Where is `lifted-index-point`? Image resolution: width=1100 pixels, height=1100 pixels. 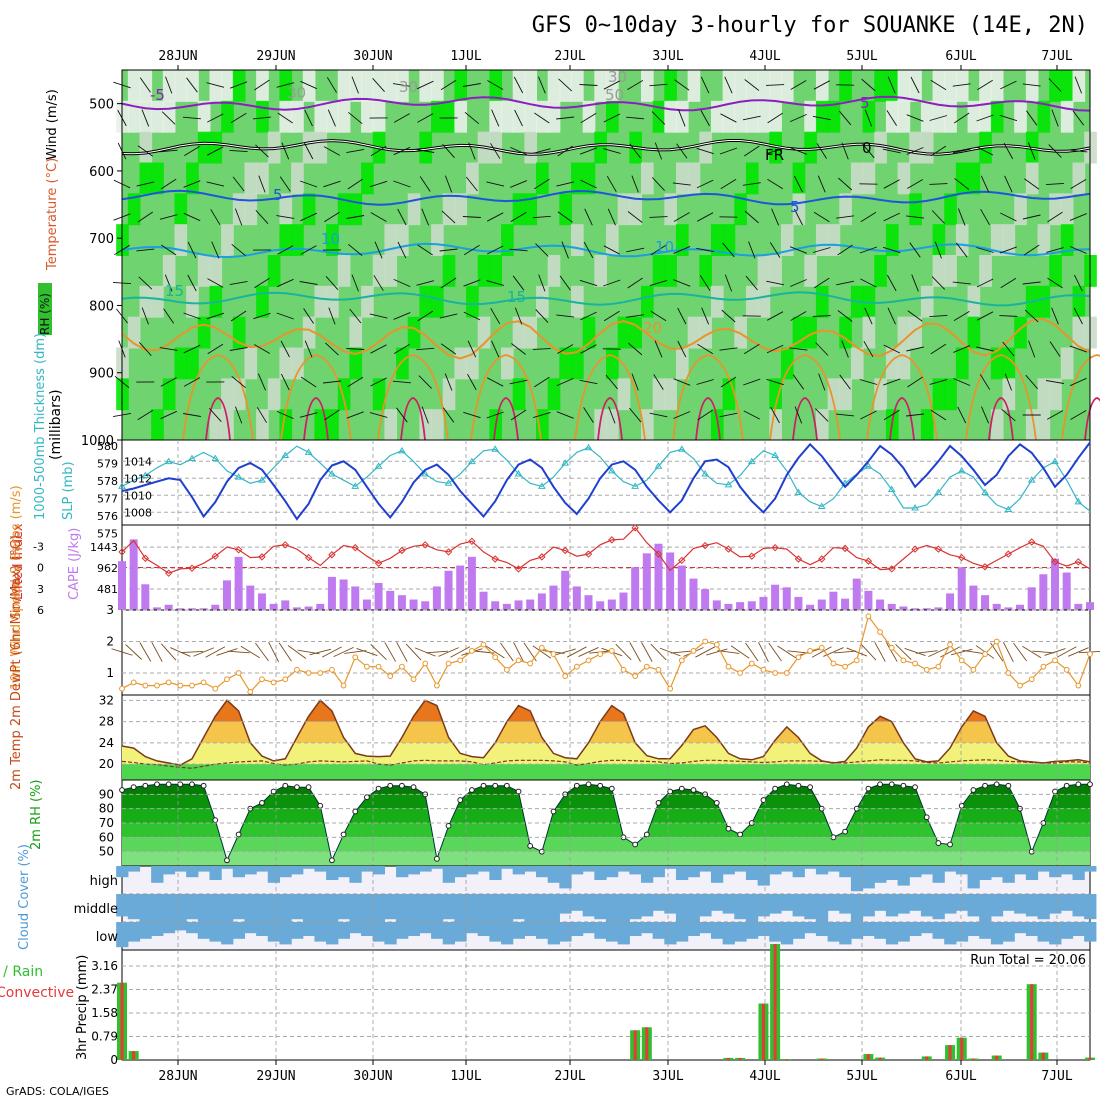 lifted-index-point is located at coordinates (635, 528).